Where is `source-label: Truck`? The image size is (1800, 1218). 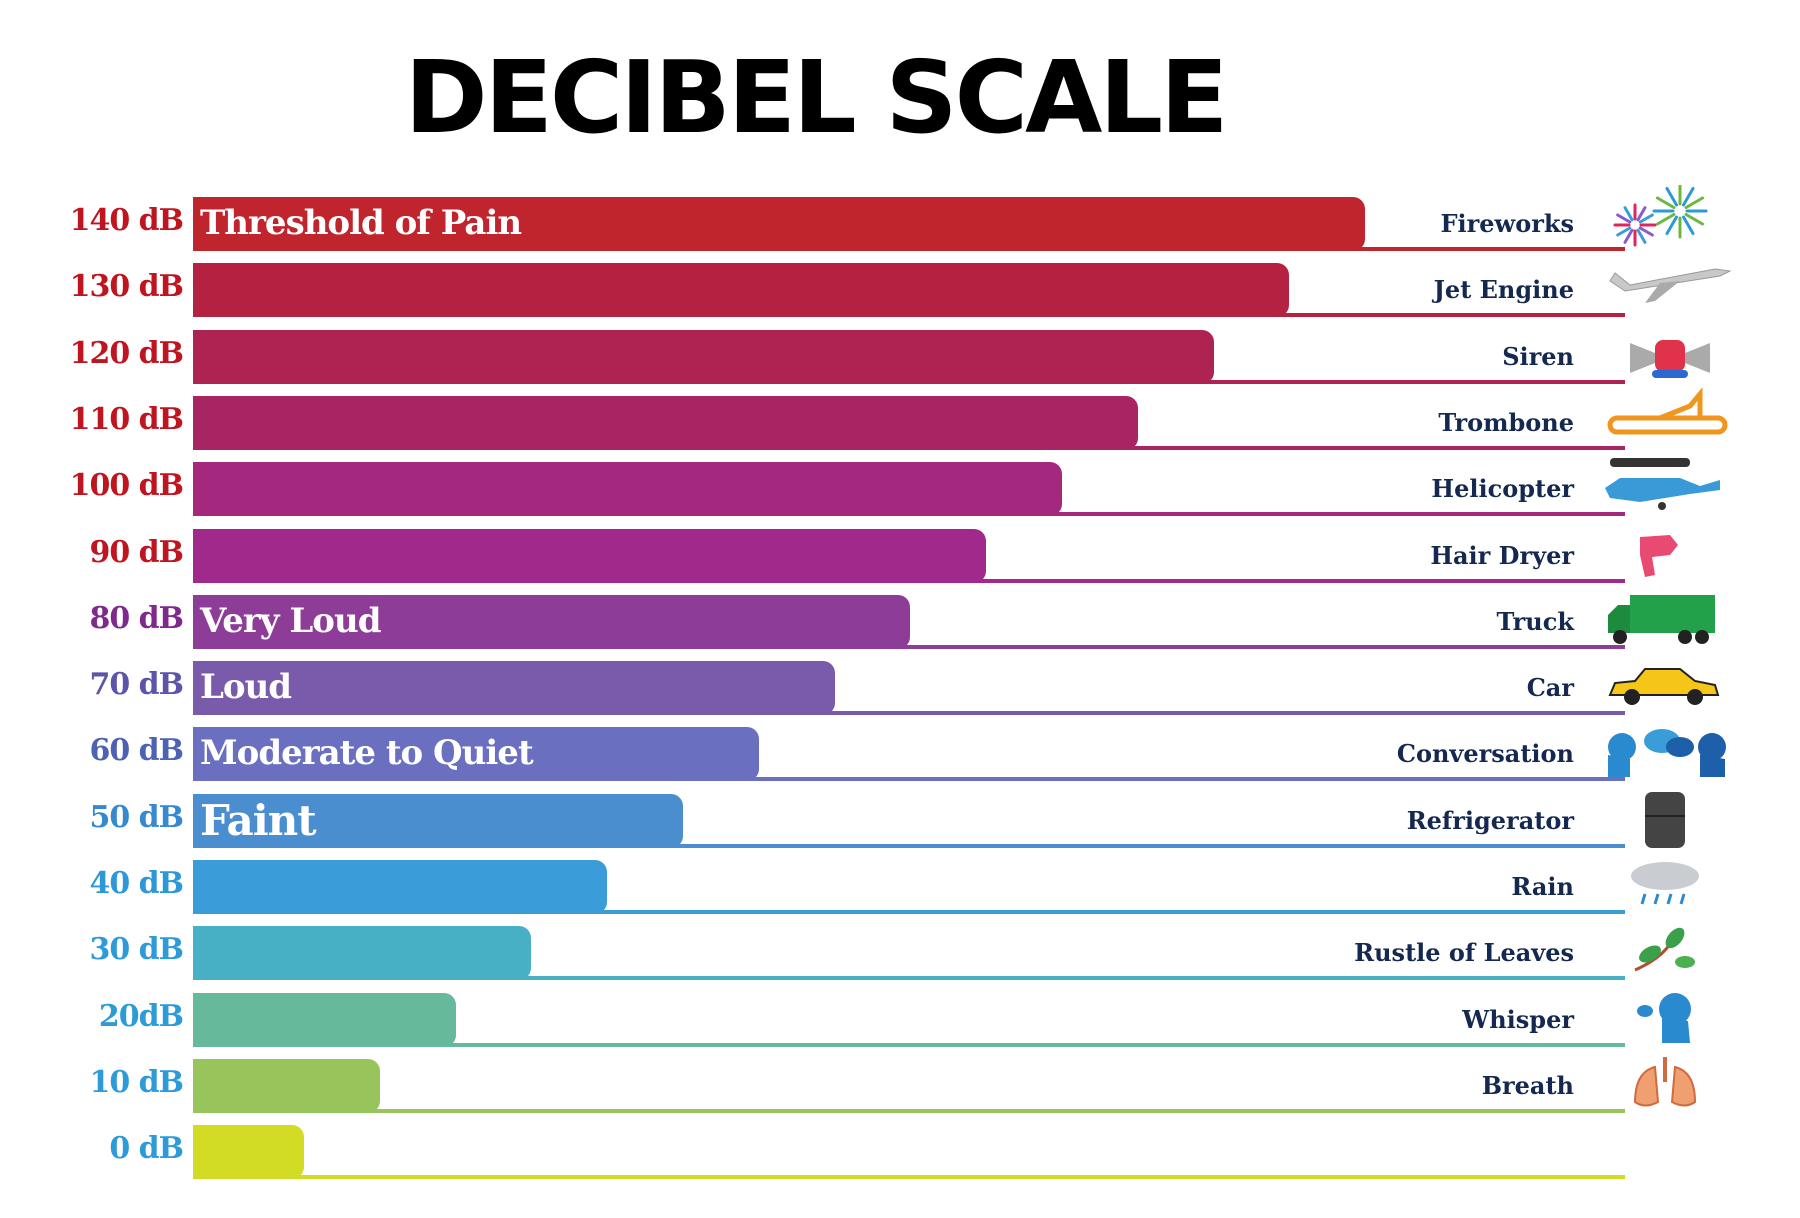
source-label: Truck is located at coordinates (1535, 621).